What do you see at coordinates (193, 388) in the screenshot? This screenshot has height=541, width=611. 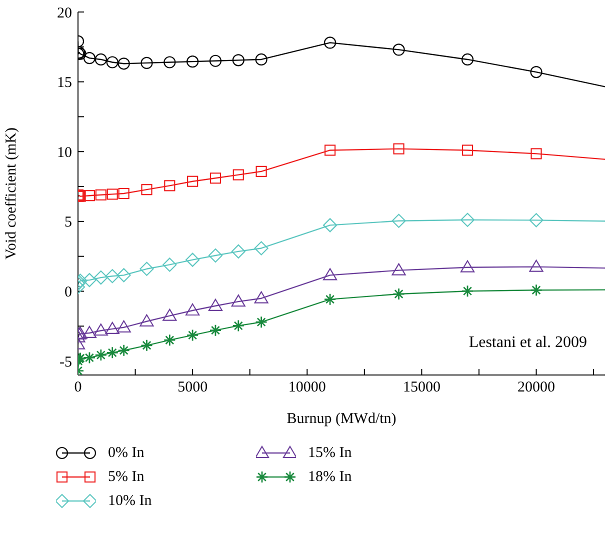 I see `x-tick-label: 5000` at bounding box center [193, 388].